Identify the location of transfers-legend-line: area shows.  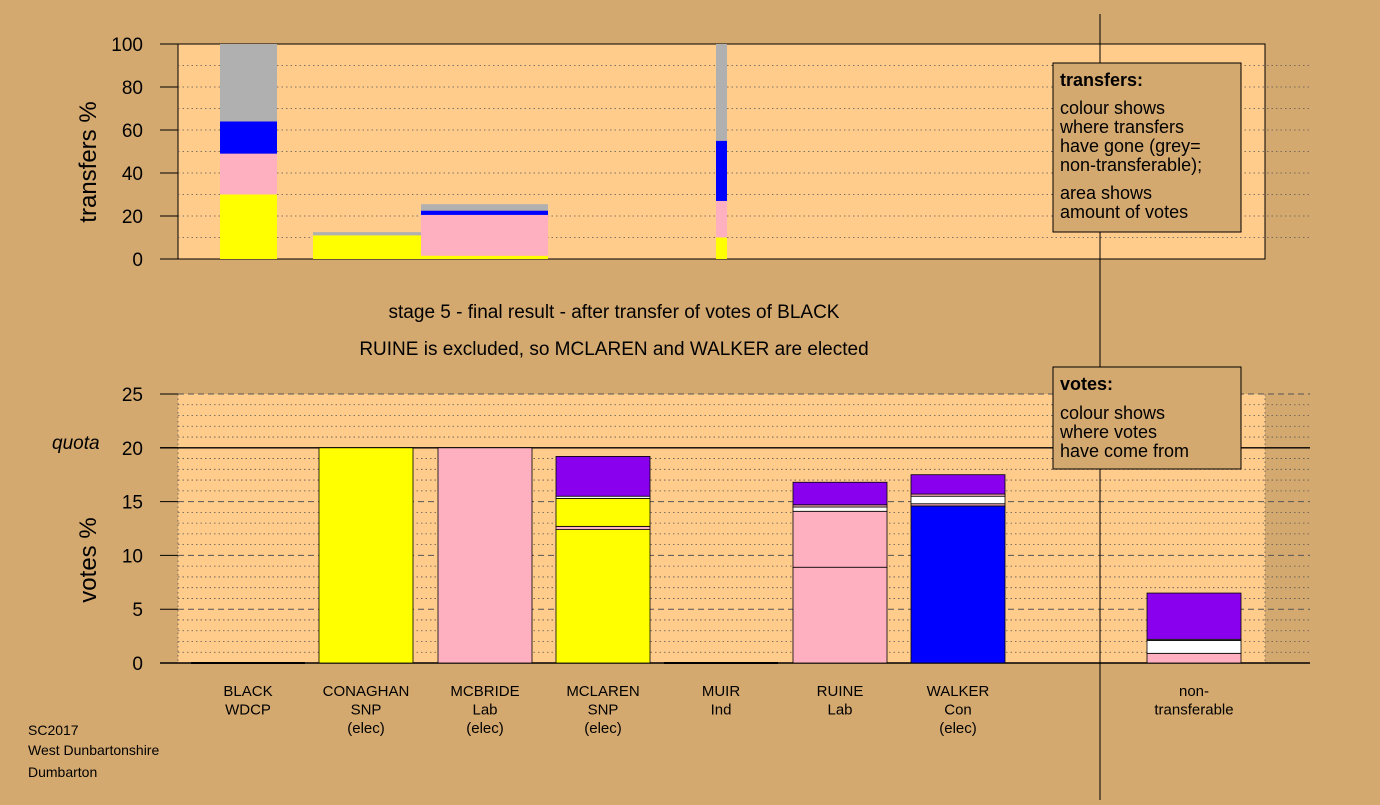
(1106, 193).